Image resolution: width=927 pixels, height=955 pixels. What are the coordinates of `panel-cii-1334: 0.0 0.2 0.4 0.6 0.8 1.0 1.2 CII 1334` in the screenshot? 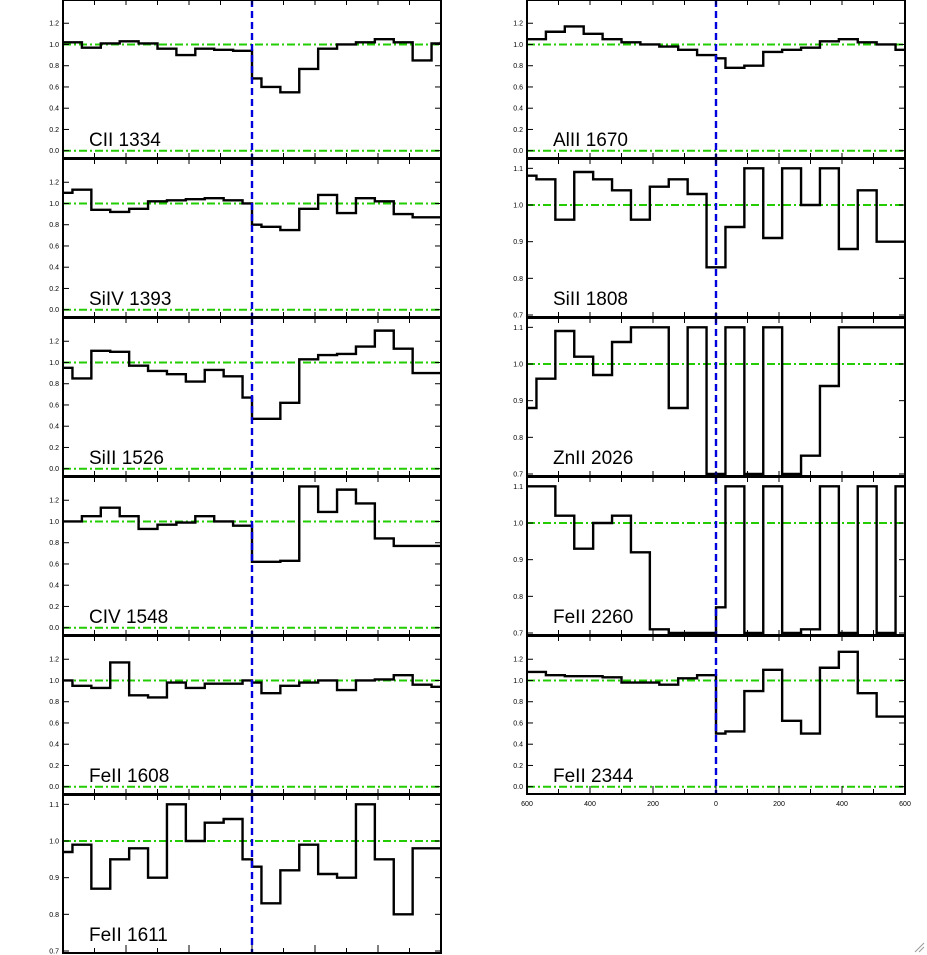 It's located at (245, 79).